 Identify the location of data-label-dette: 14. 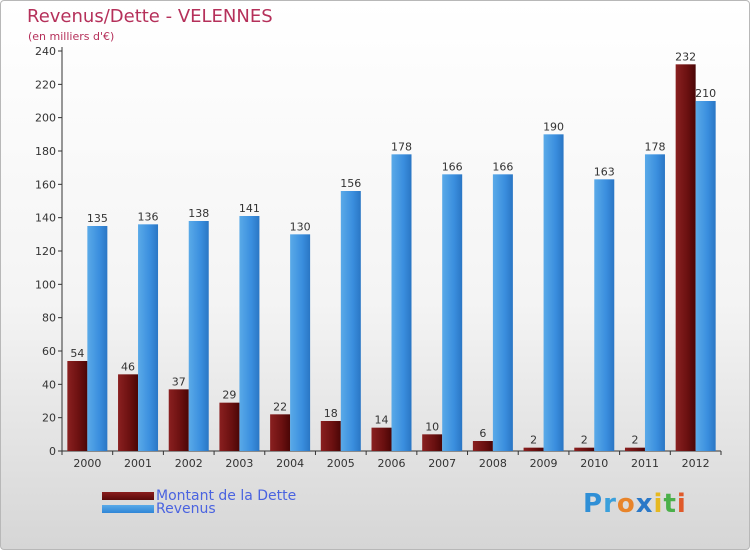
(382, 420).